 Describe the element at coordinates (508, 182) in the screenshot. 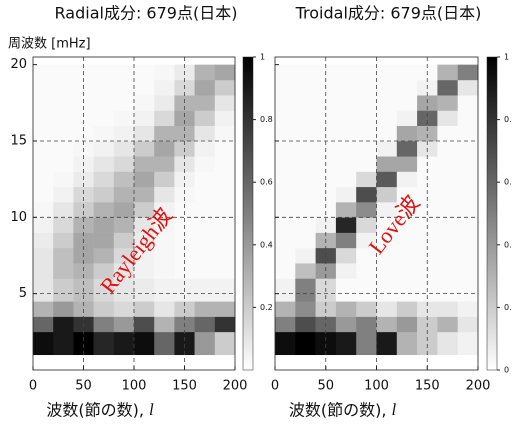

I see `colorbar-tick-label: 0.6` at that location.